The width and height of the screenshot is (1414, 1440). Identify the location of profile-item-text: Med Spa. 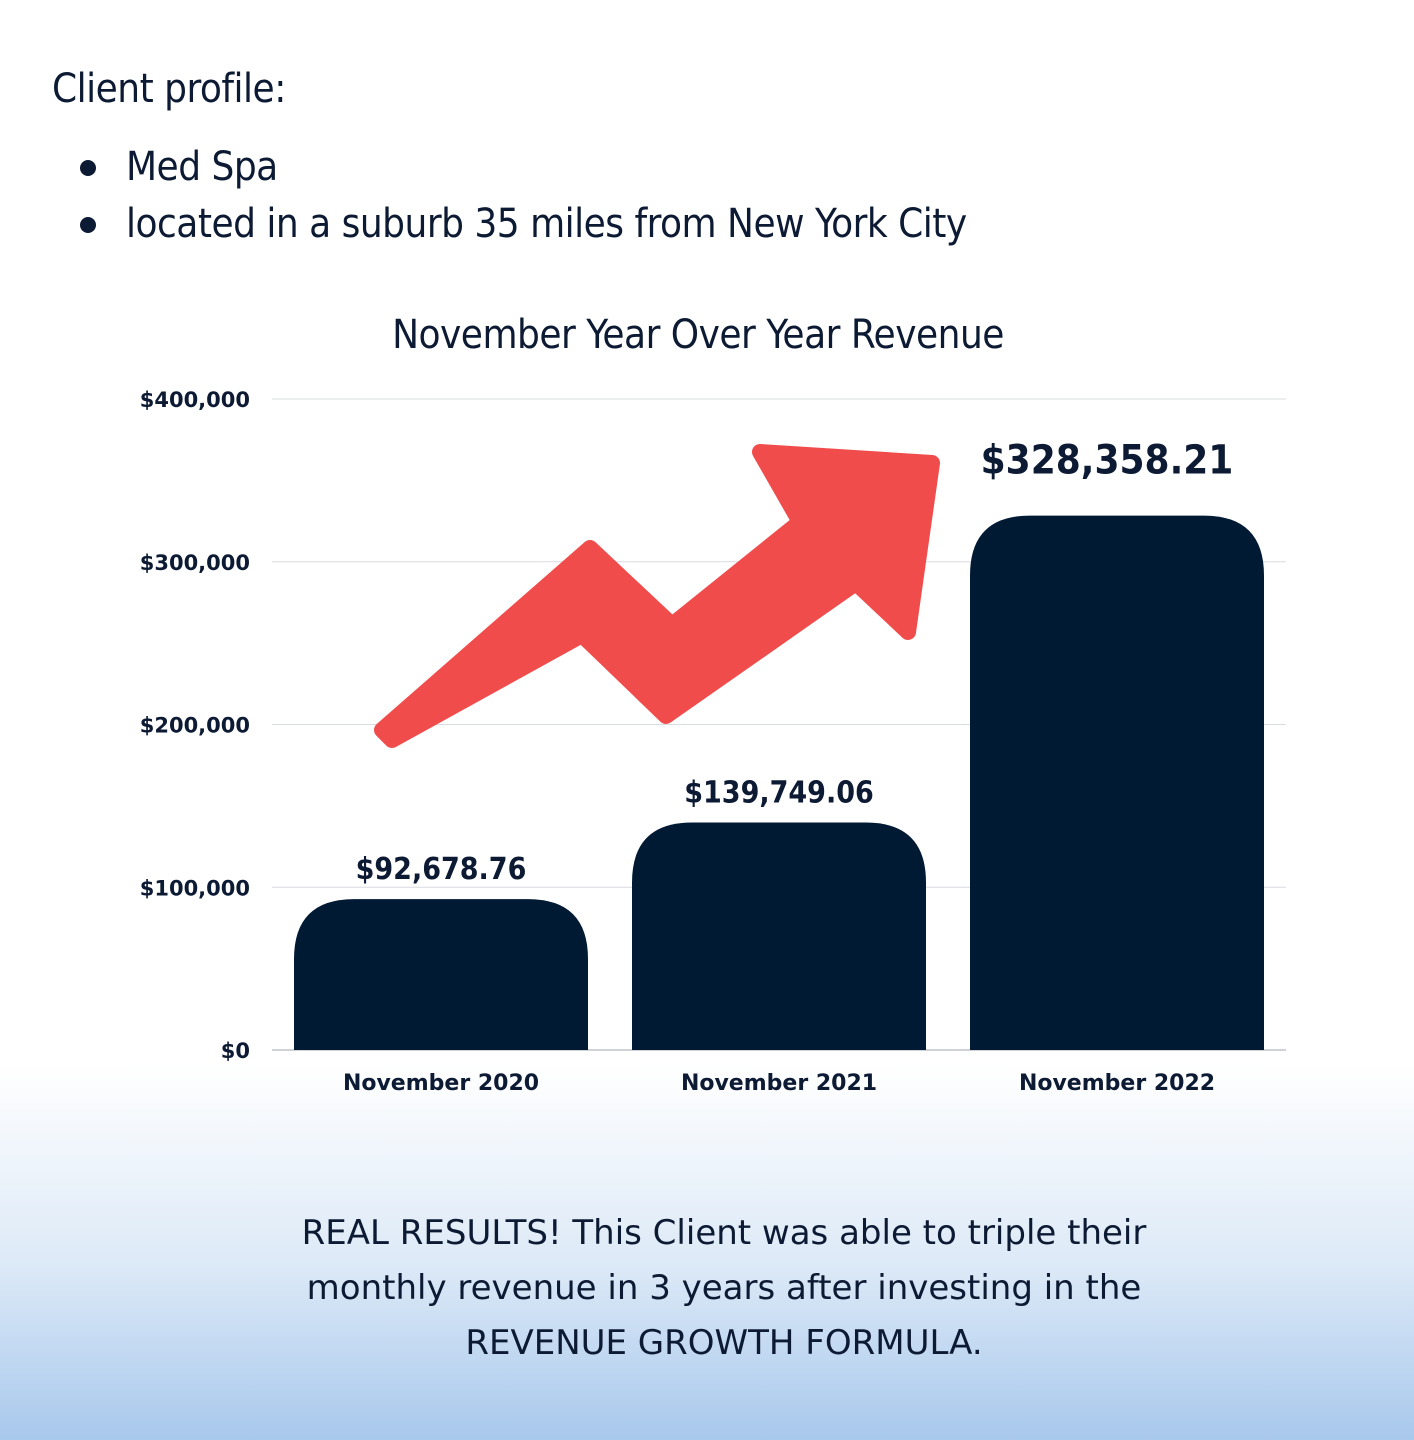
(202, 167).